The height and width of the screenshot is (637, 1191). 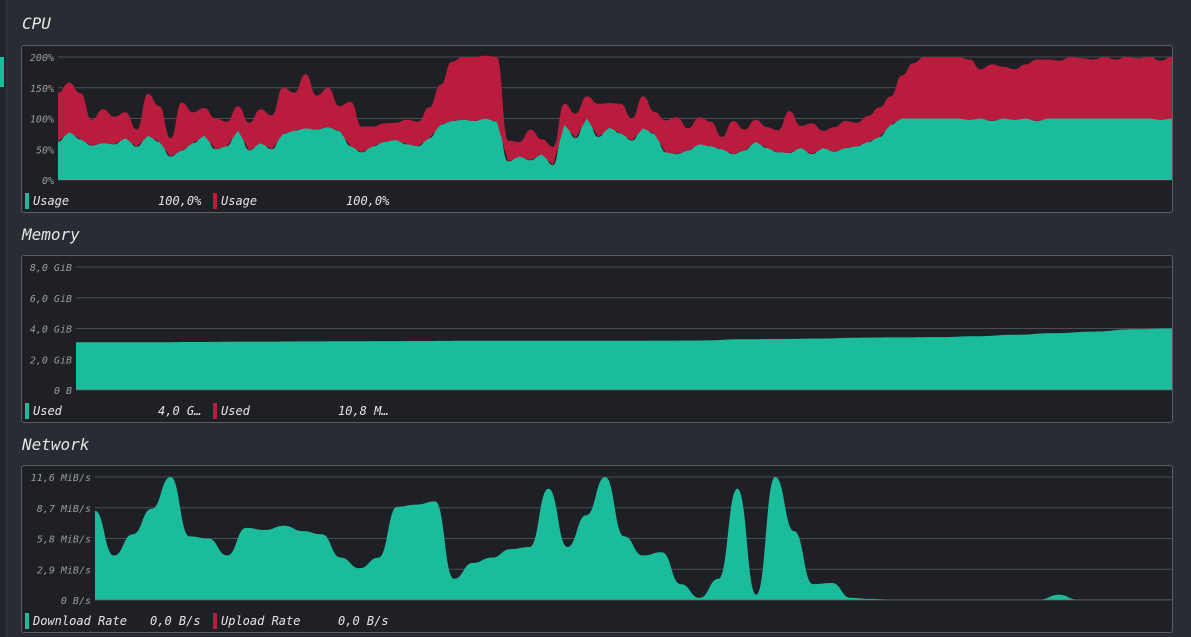 What do you see at coordinates (64, 570) in the screenshot?
I see `y-tick-label: 2,9 MiB/s` at bounding box center [64, 570].